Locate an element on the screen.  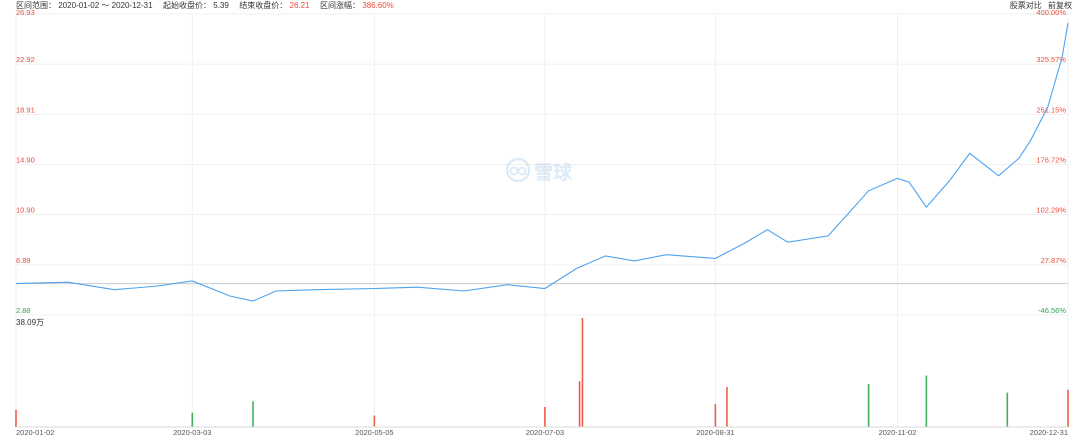
end-close-value: 26.21 is located at coordinates (299, 5).